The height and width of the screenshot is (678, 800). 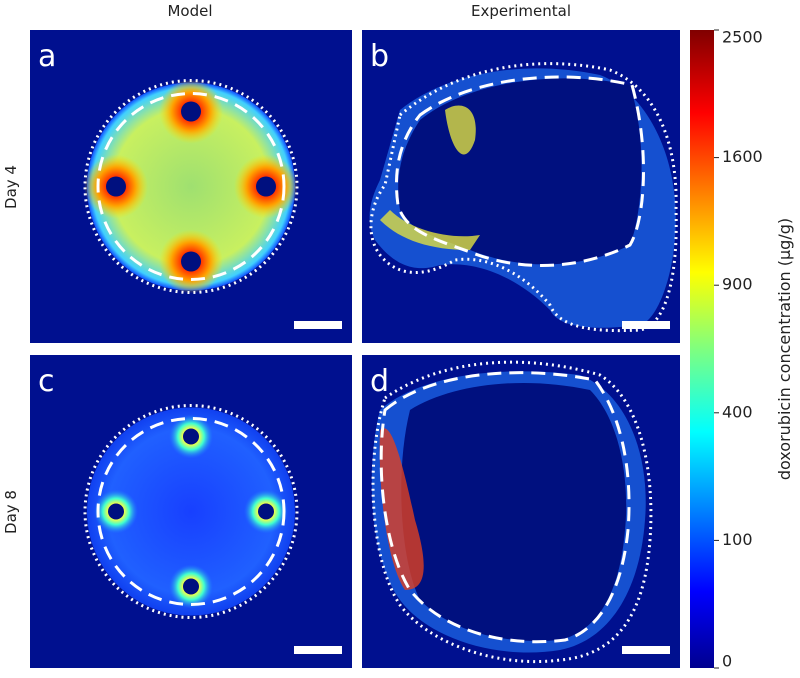 What do you see at coordinates (742, 37) in the screenshot?
I see `colorbar-tick-label: 2500` at bounding box center [742, 37].